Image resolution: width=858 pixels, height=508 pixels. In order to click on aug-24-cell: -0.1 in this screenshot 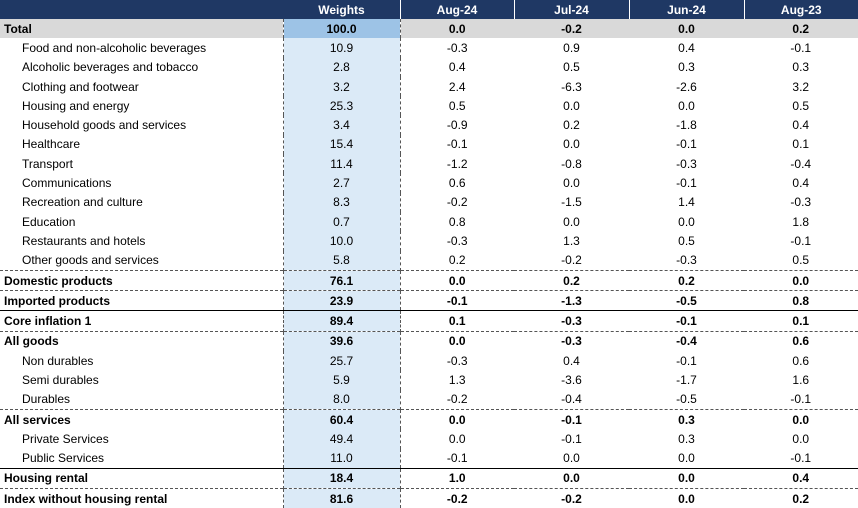, I will do `click(456, 144)`.